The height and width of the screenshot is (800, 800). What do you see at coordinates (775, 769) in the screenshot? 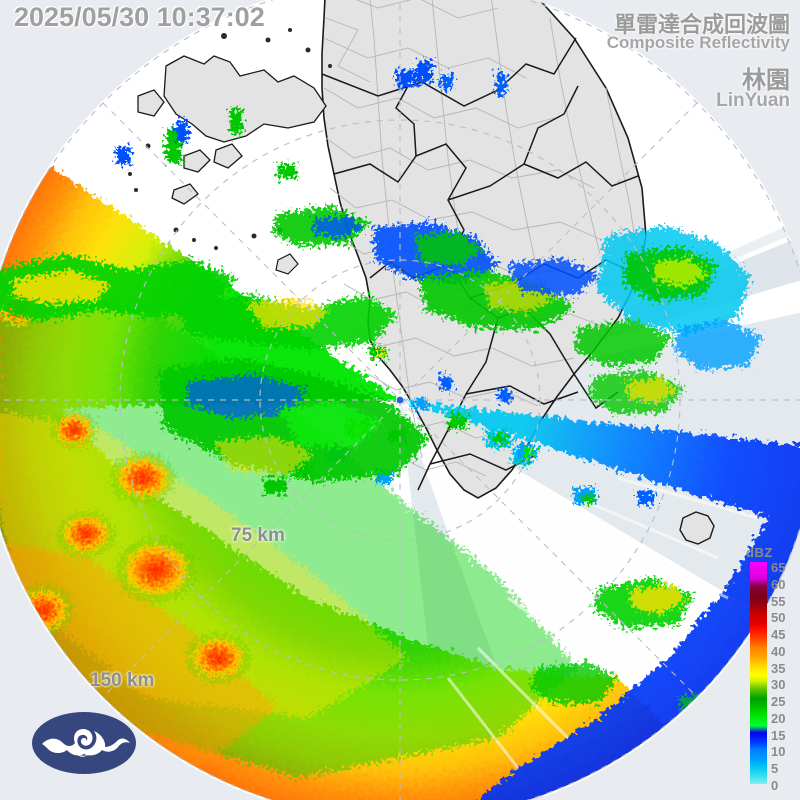
I see `legend-tick-5: 5` at bounding box center [775, 769].